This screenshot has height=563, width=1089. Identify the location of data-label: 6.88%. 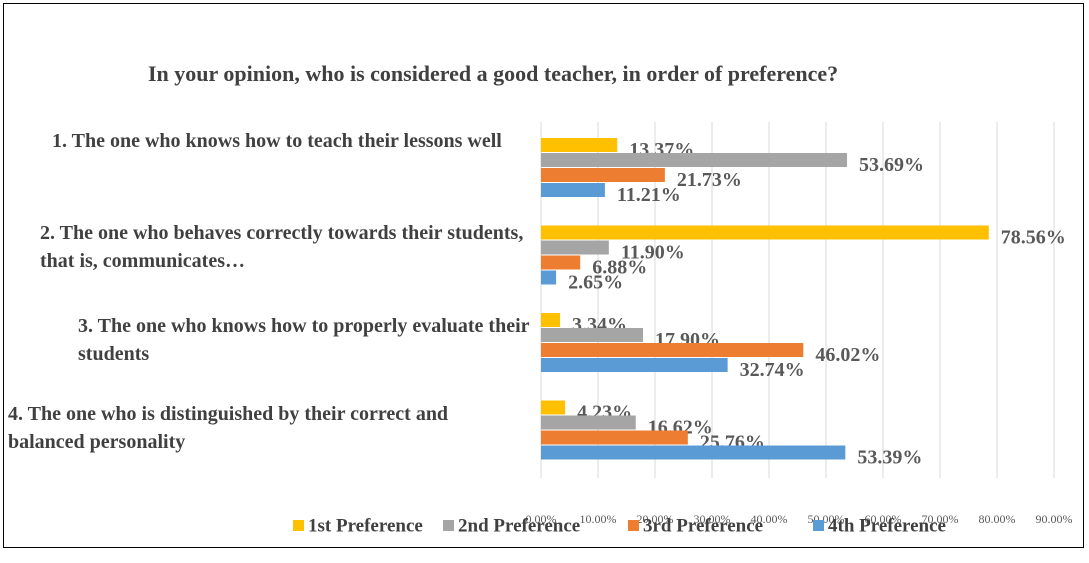
(619, 268).